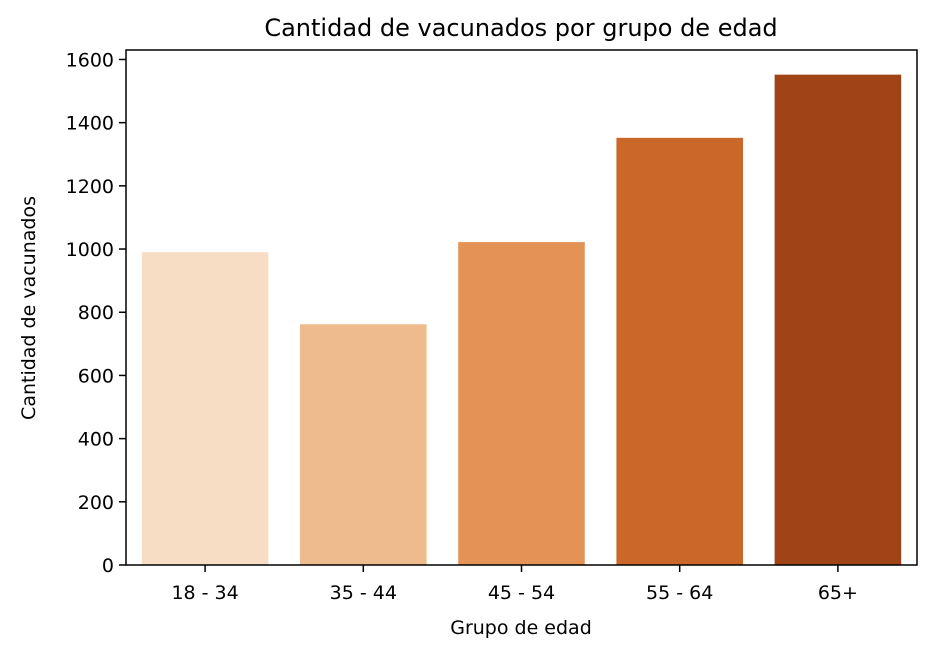 Image resolution: width=933 pixels, height=654 pixels. I want to click on x-axis: 18 - 34 35 - 44 45 - 54 55 - 64 65+, so click(514, 584).